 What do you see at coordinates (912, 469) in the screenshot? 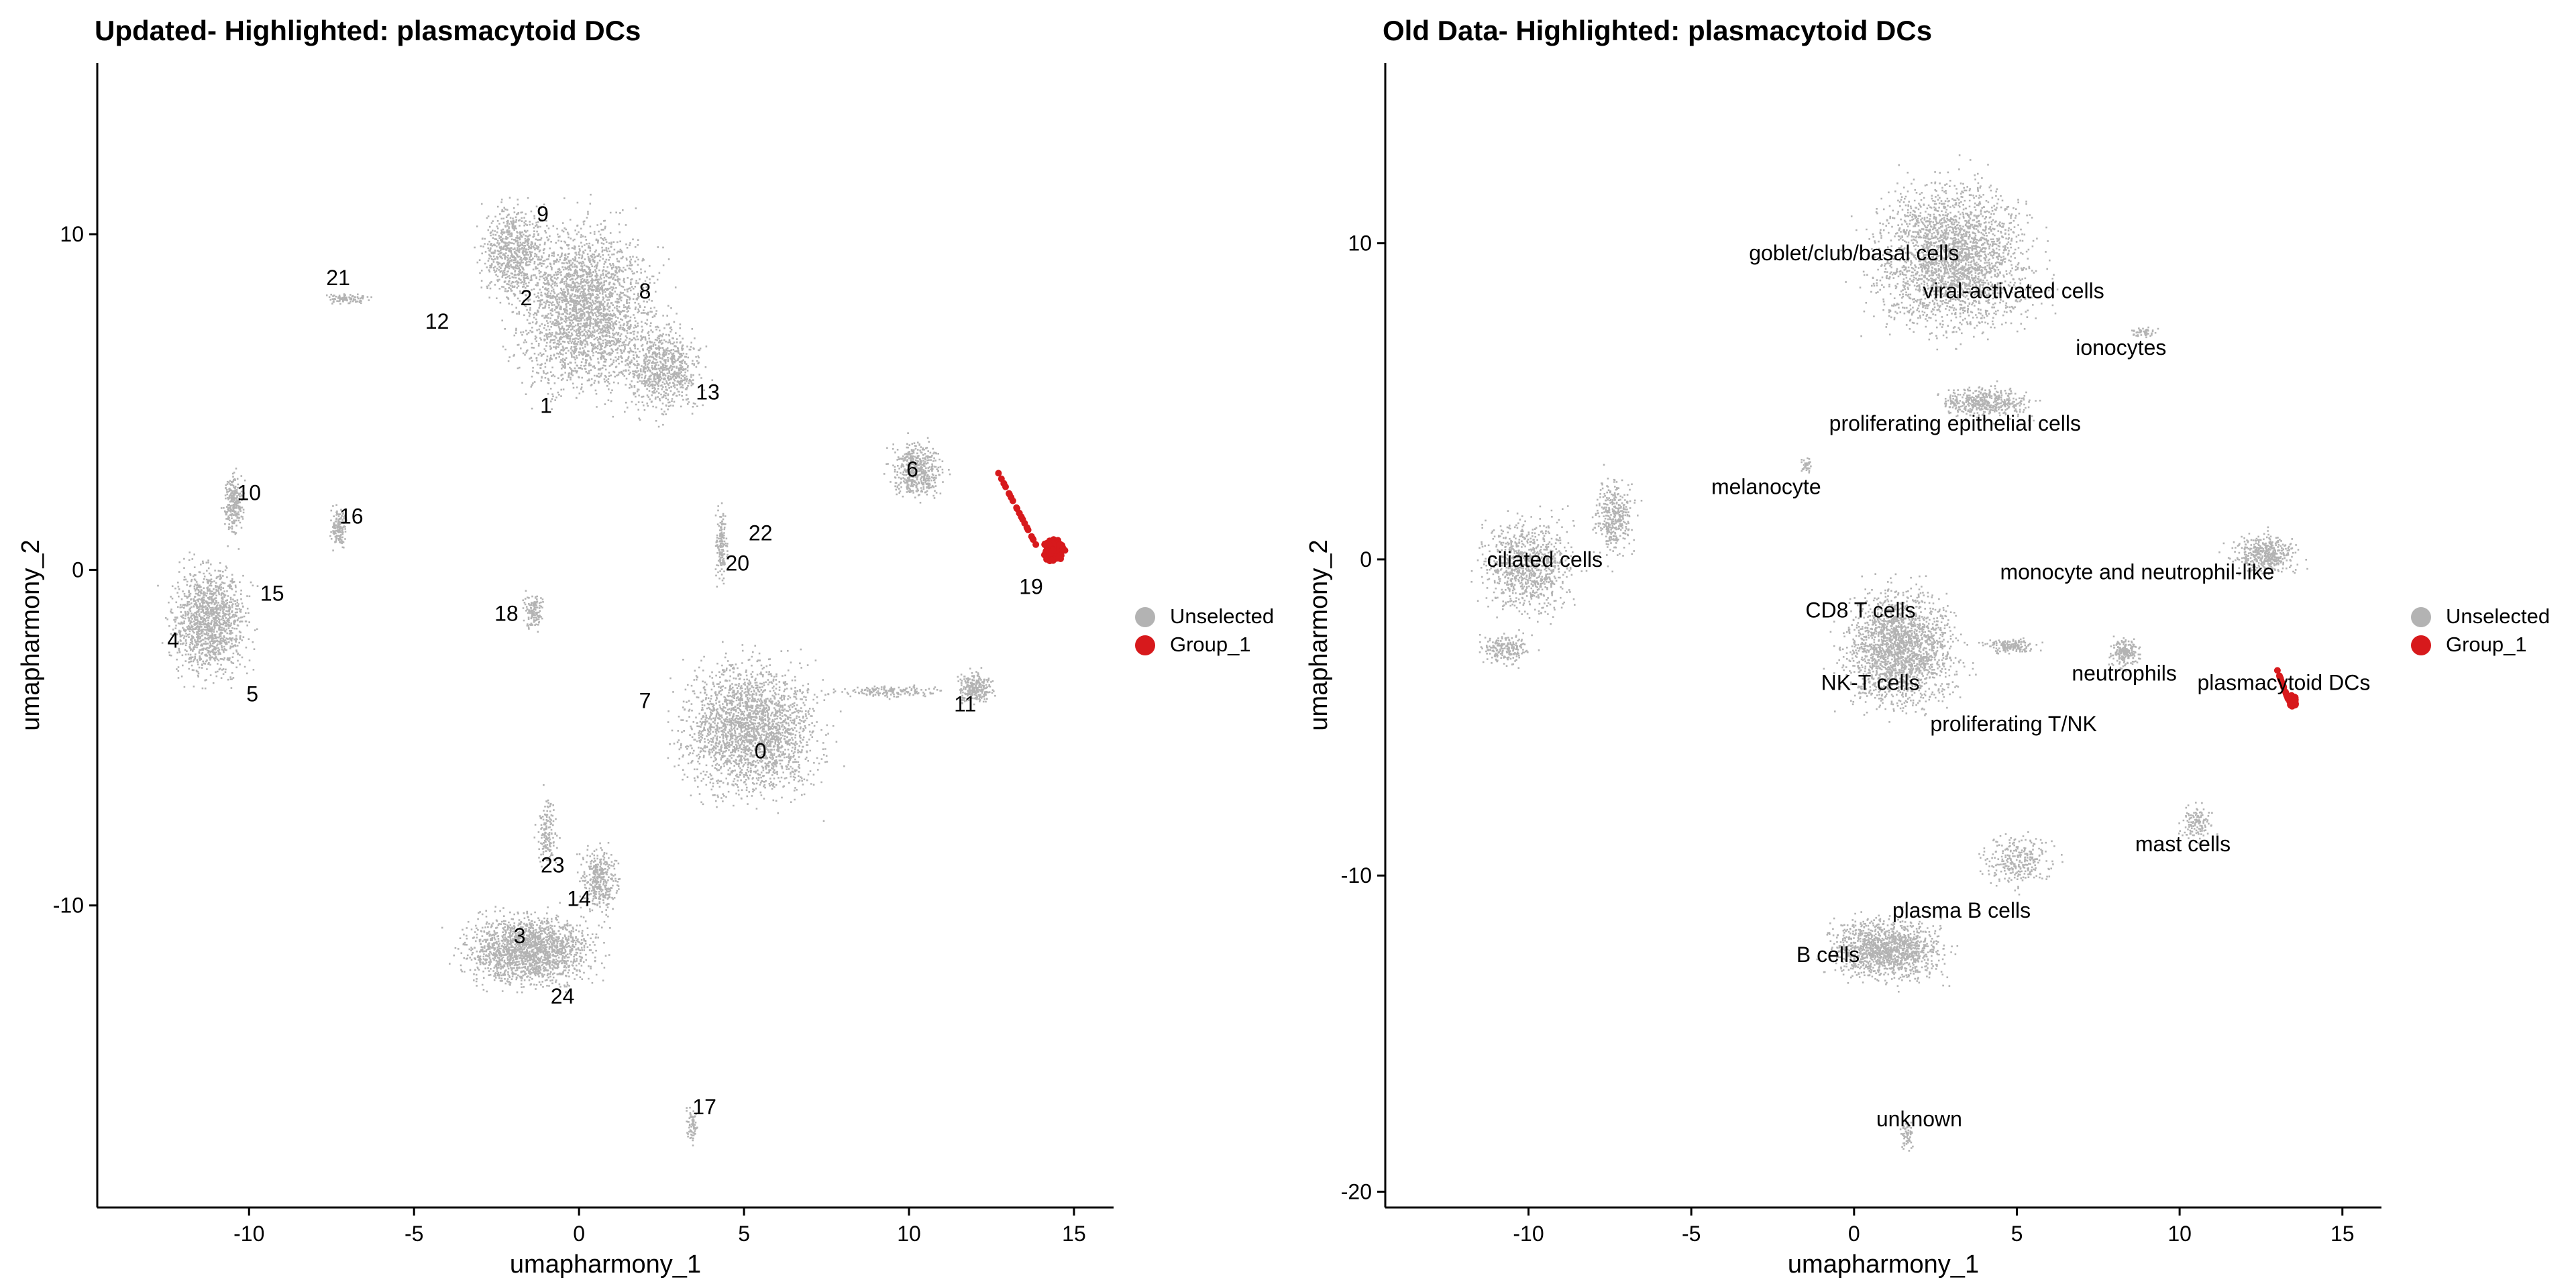
I see `cluster-label: 6` at bounding box center [912, 469].